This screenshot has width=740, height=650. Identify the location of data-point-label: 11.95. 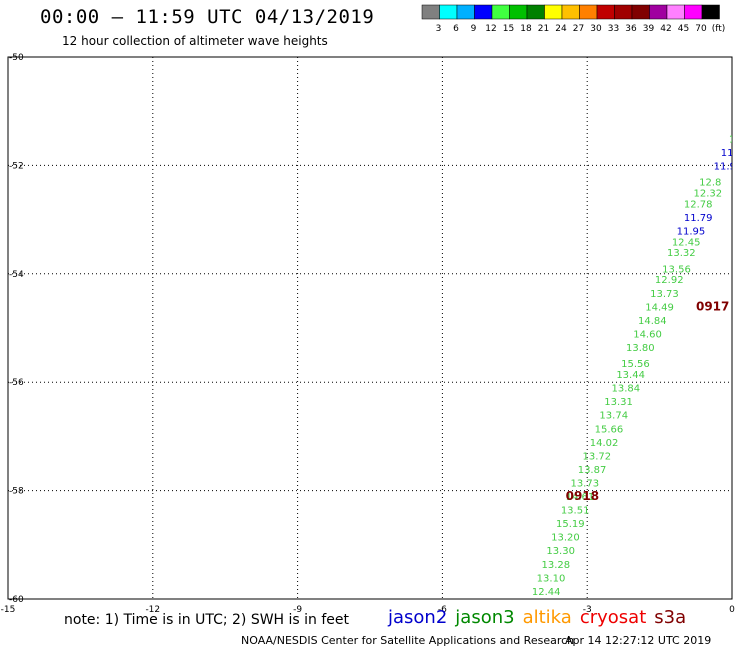
(691, 231).